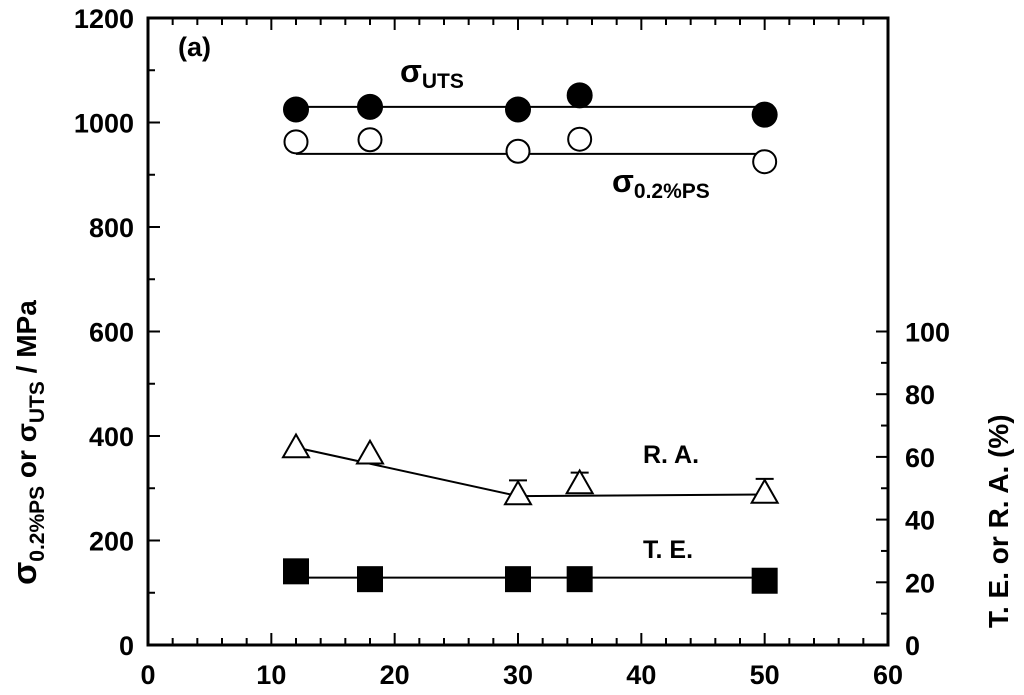 The image size is (1024, 695). What do you see at coordinates (111, 437) in the screenshot?
I see `y-left-tick-label: 400` at bounding box center [111, 437].